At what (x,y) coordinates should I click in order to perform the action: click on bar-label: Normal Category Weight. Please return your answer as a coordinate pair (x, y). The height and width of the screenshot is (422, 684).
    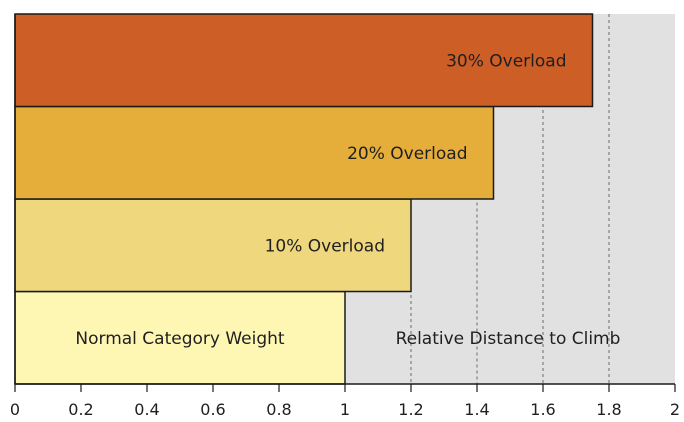
    Looking at the image, I should click on (180, 339).